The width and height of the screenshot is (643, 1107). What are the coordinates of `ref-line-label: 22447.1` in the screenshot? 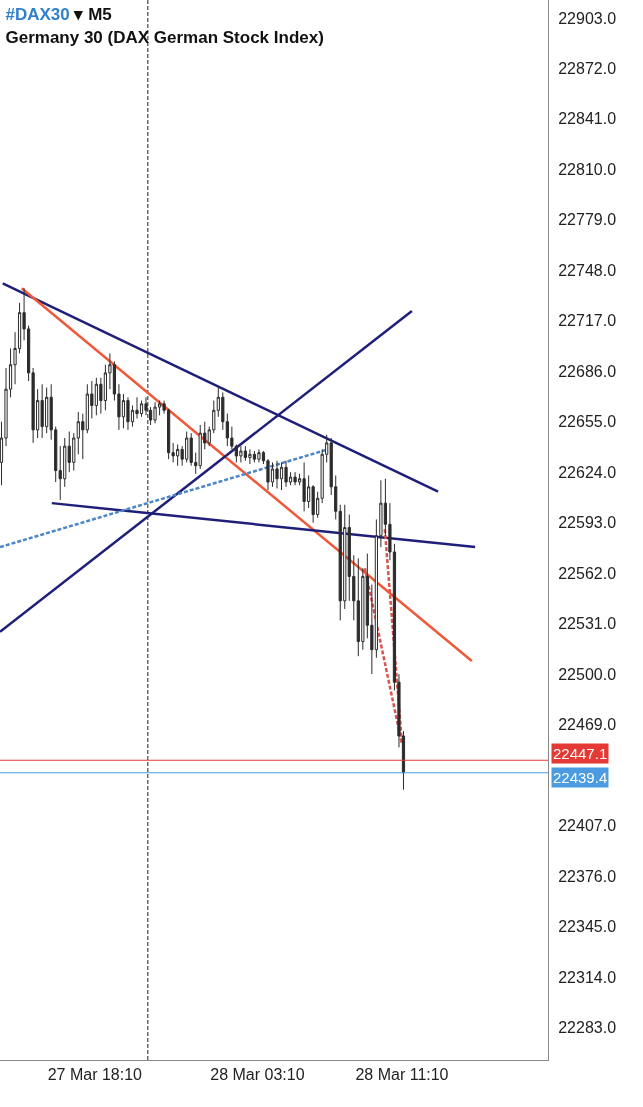 It's located at (580, 753).